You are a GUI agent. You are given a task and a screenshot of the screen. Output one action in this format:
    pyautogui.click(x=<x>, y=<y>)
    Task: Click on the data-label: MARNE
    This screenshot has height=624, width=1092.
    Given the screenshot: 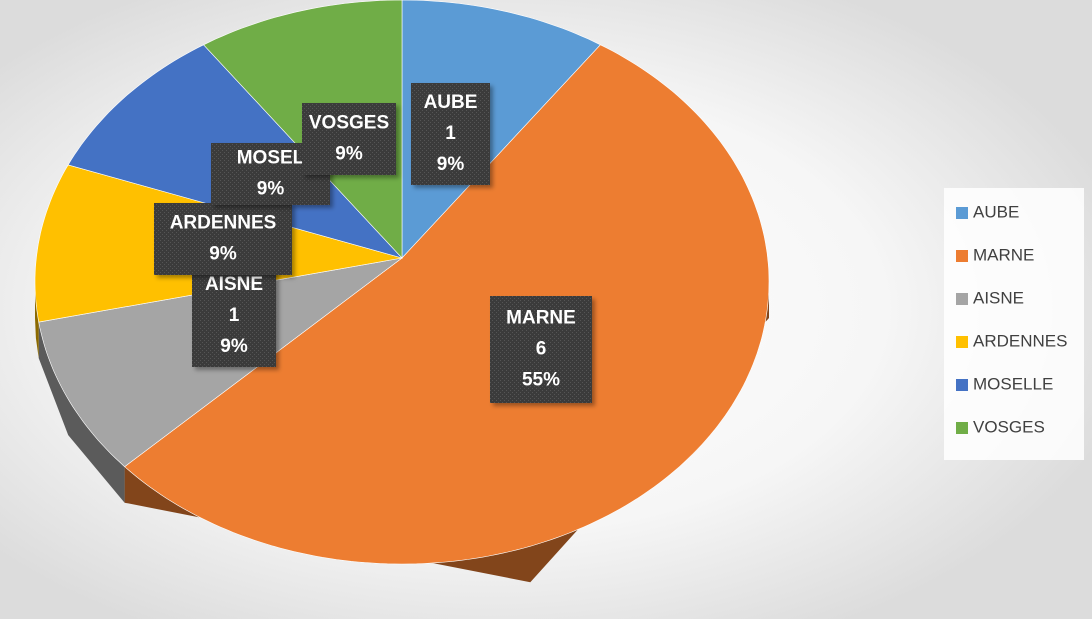 What is the action you would take?
    pyautogui.click(x=541, y=318)
    